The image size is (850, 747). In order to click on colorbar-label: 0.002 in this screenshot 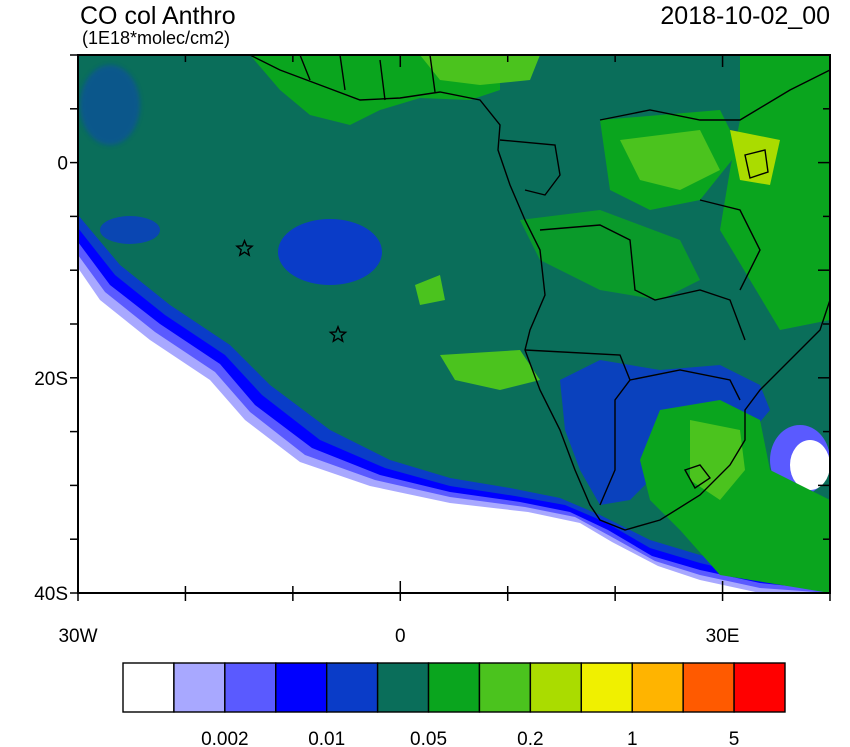, I will do `click(225, 738)`.